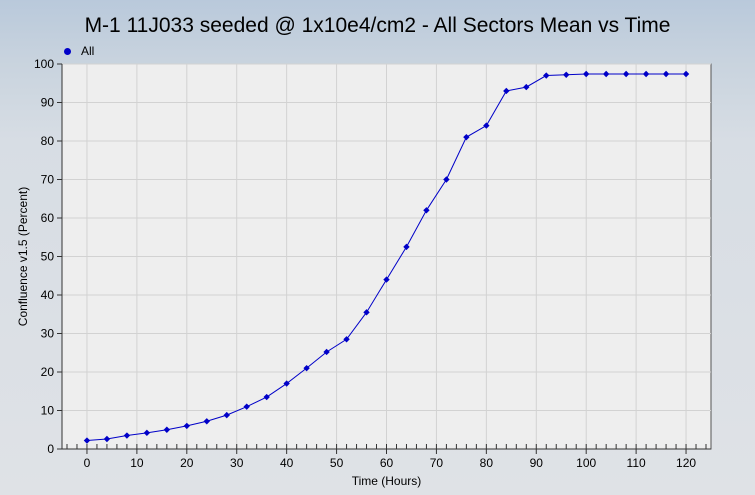 The image size is (755, 495). I want to click on x-tick-label: 20, so click(187, 463).